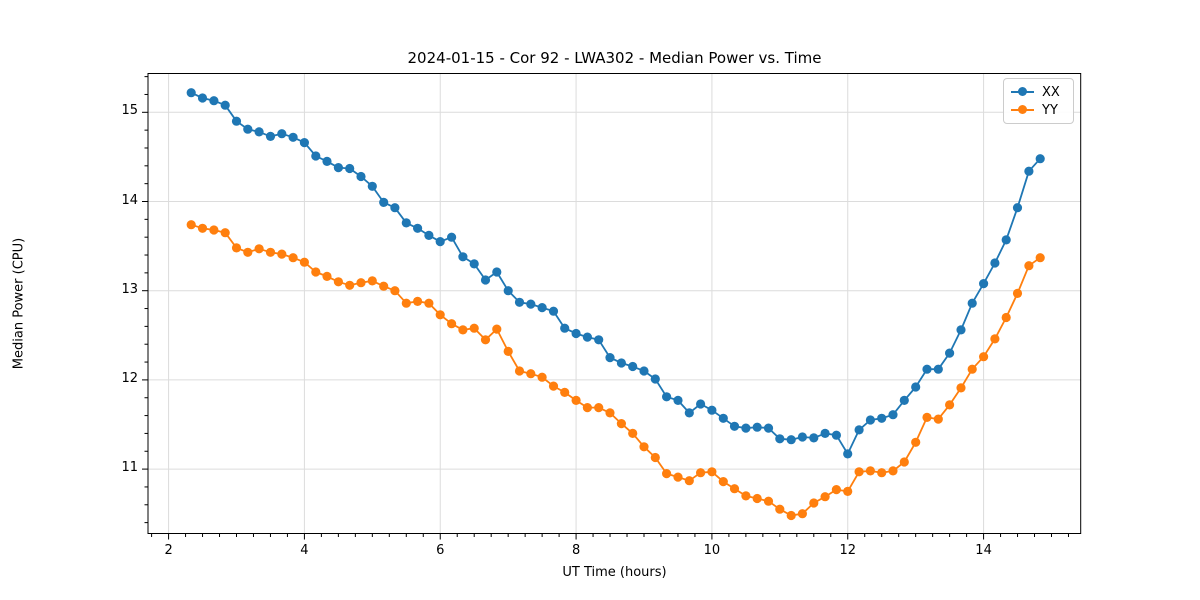 The height and width of the screenshot is (600, 1200). What do you see at coordinates (712, 550) in the screenshot?
I see `x-tick-label: 10` at bounding box center [712, 550].